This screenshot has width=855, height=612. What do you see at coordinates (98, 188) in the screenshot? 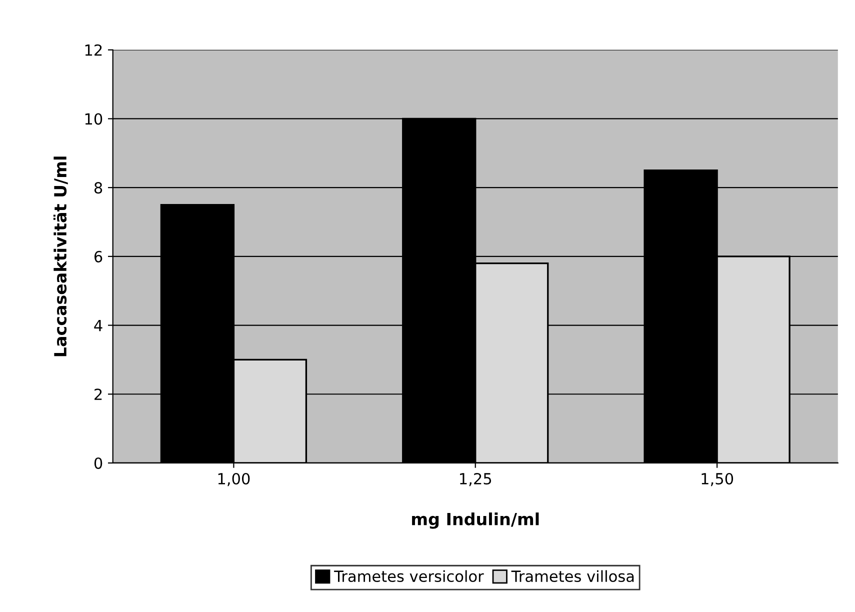
I see `y-tick-label: 8` at bounding box center [98, 188].